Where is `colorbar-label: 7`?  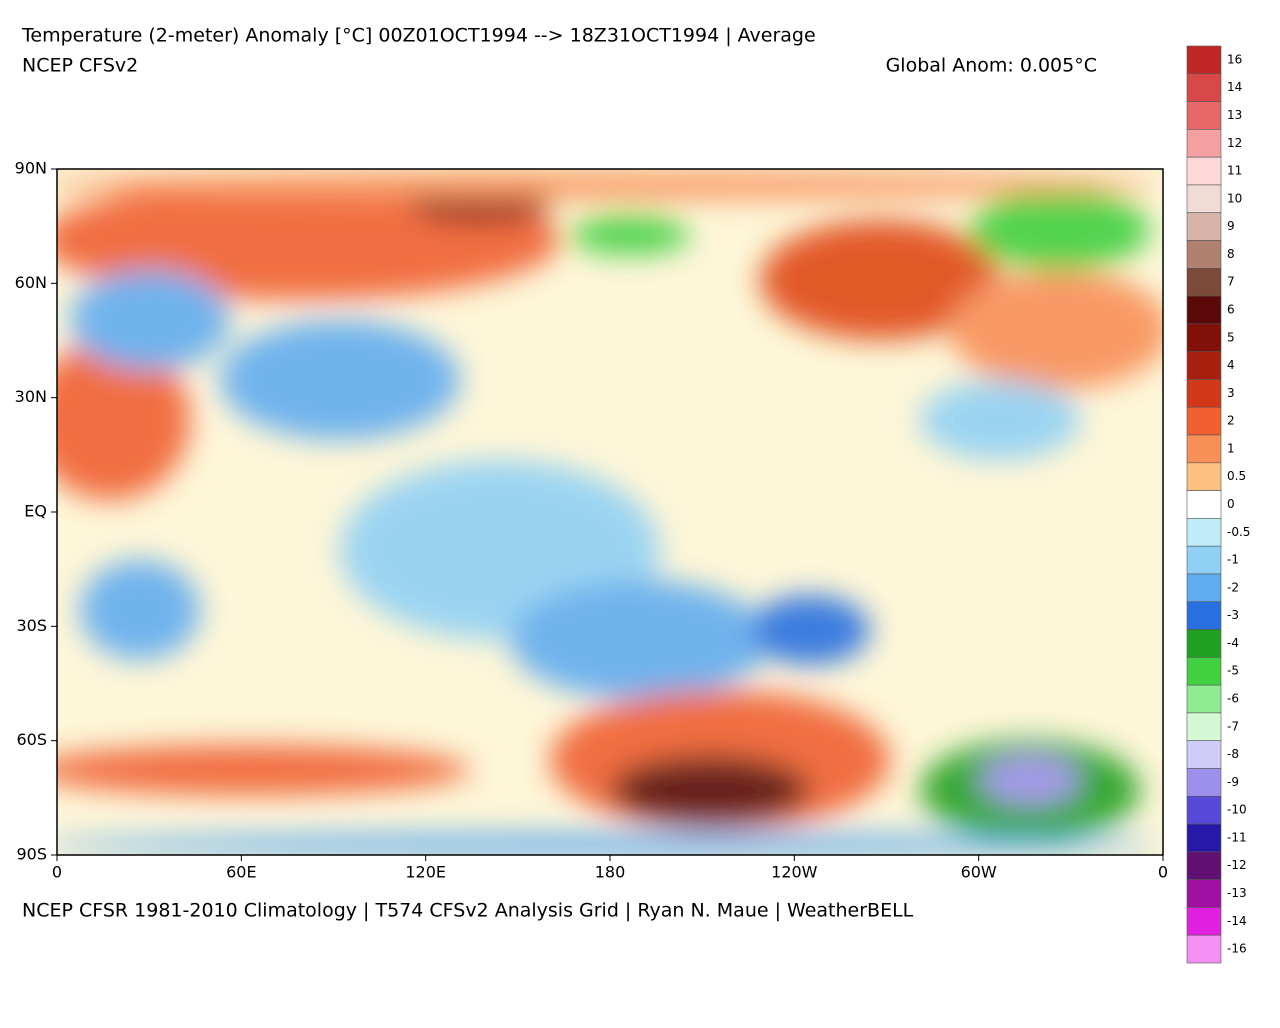
colorbar-label: 7 is located at coordinates (1231, 282).